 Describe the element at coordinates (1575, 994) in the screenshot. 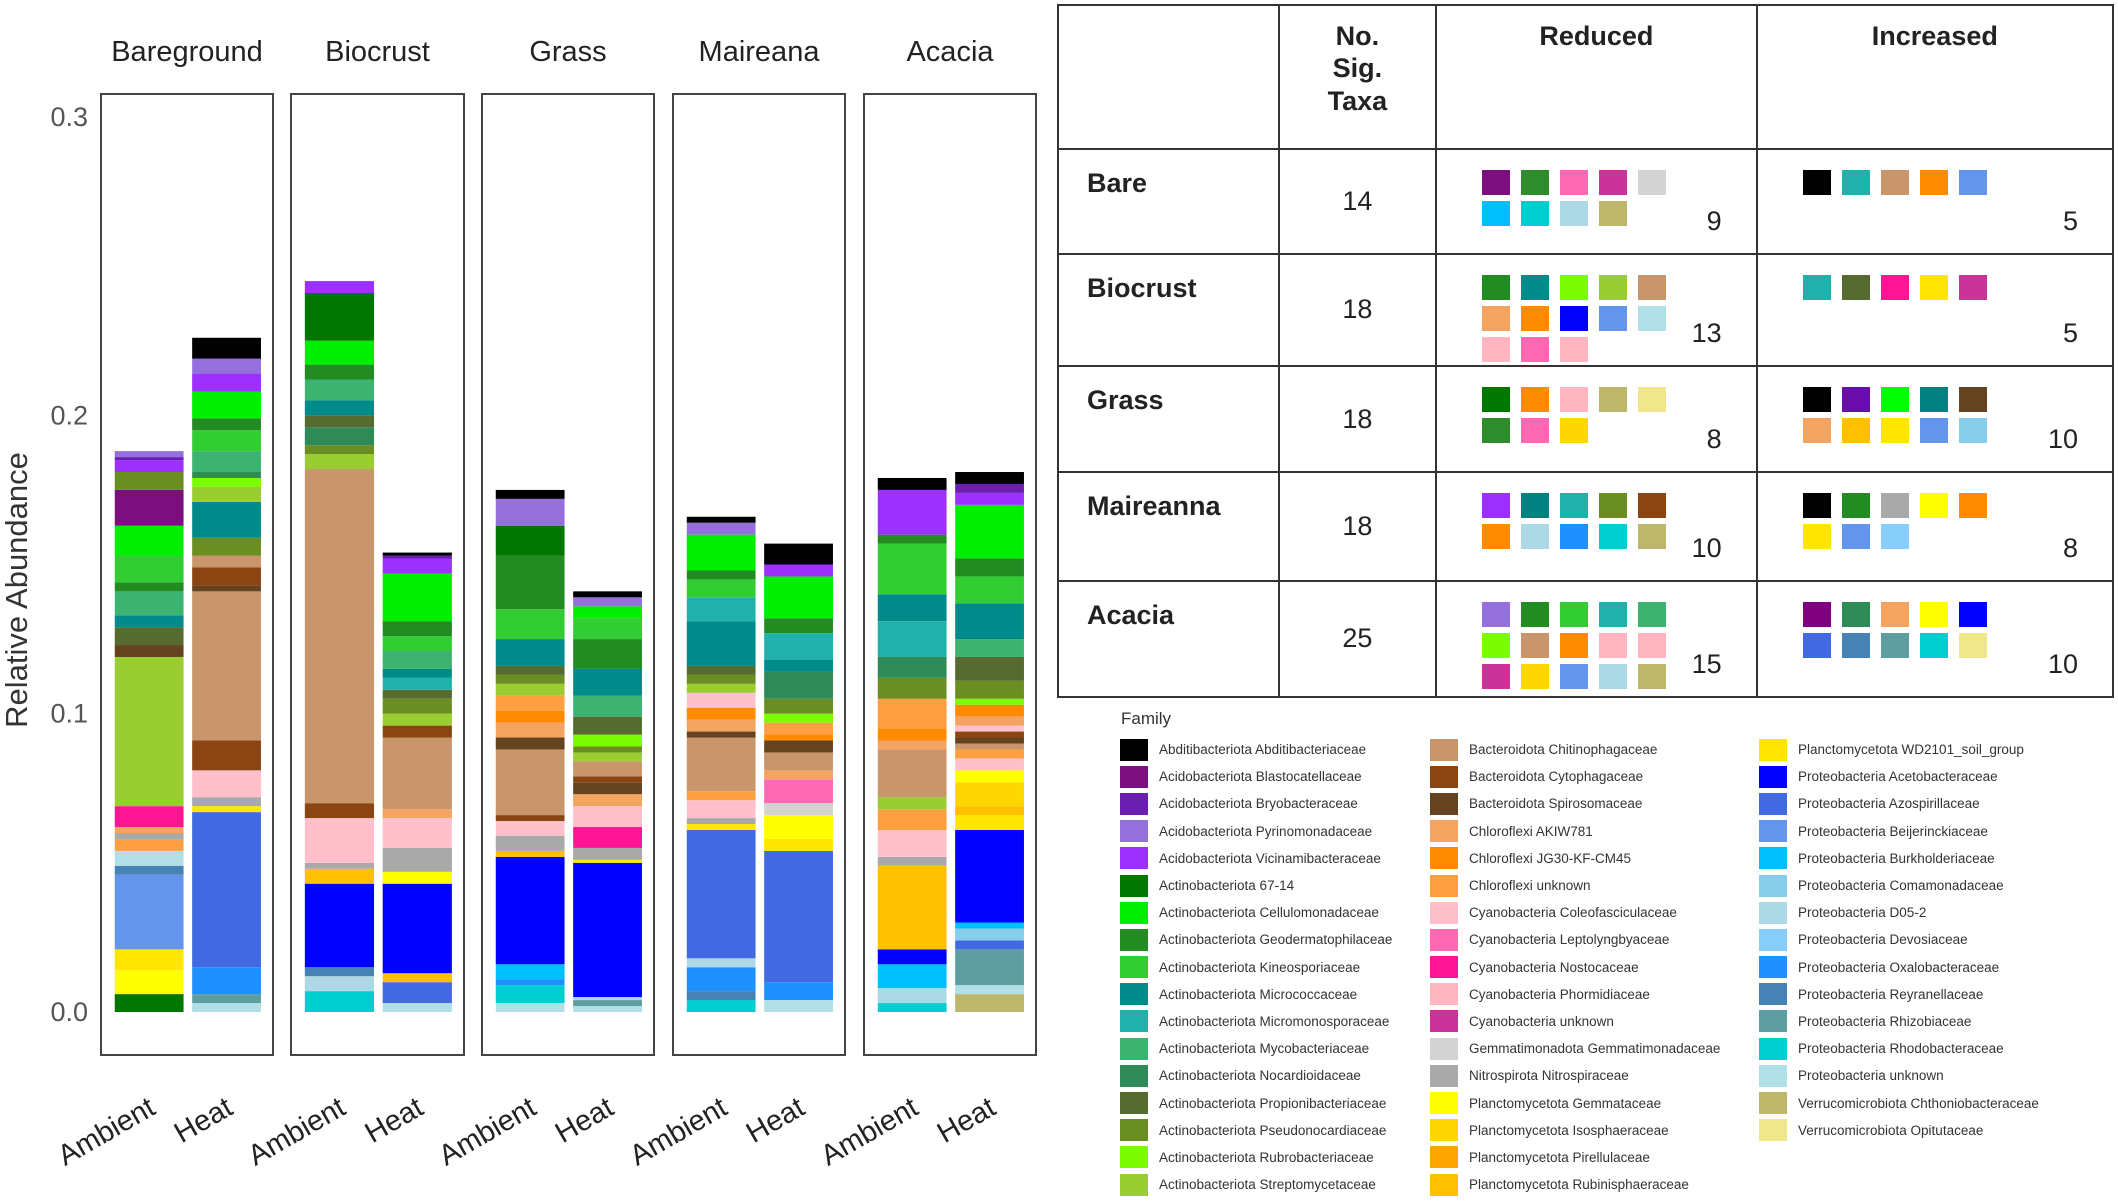

I see `legend-item: Cyanobacteria Phormidiaceae` at that location.